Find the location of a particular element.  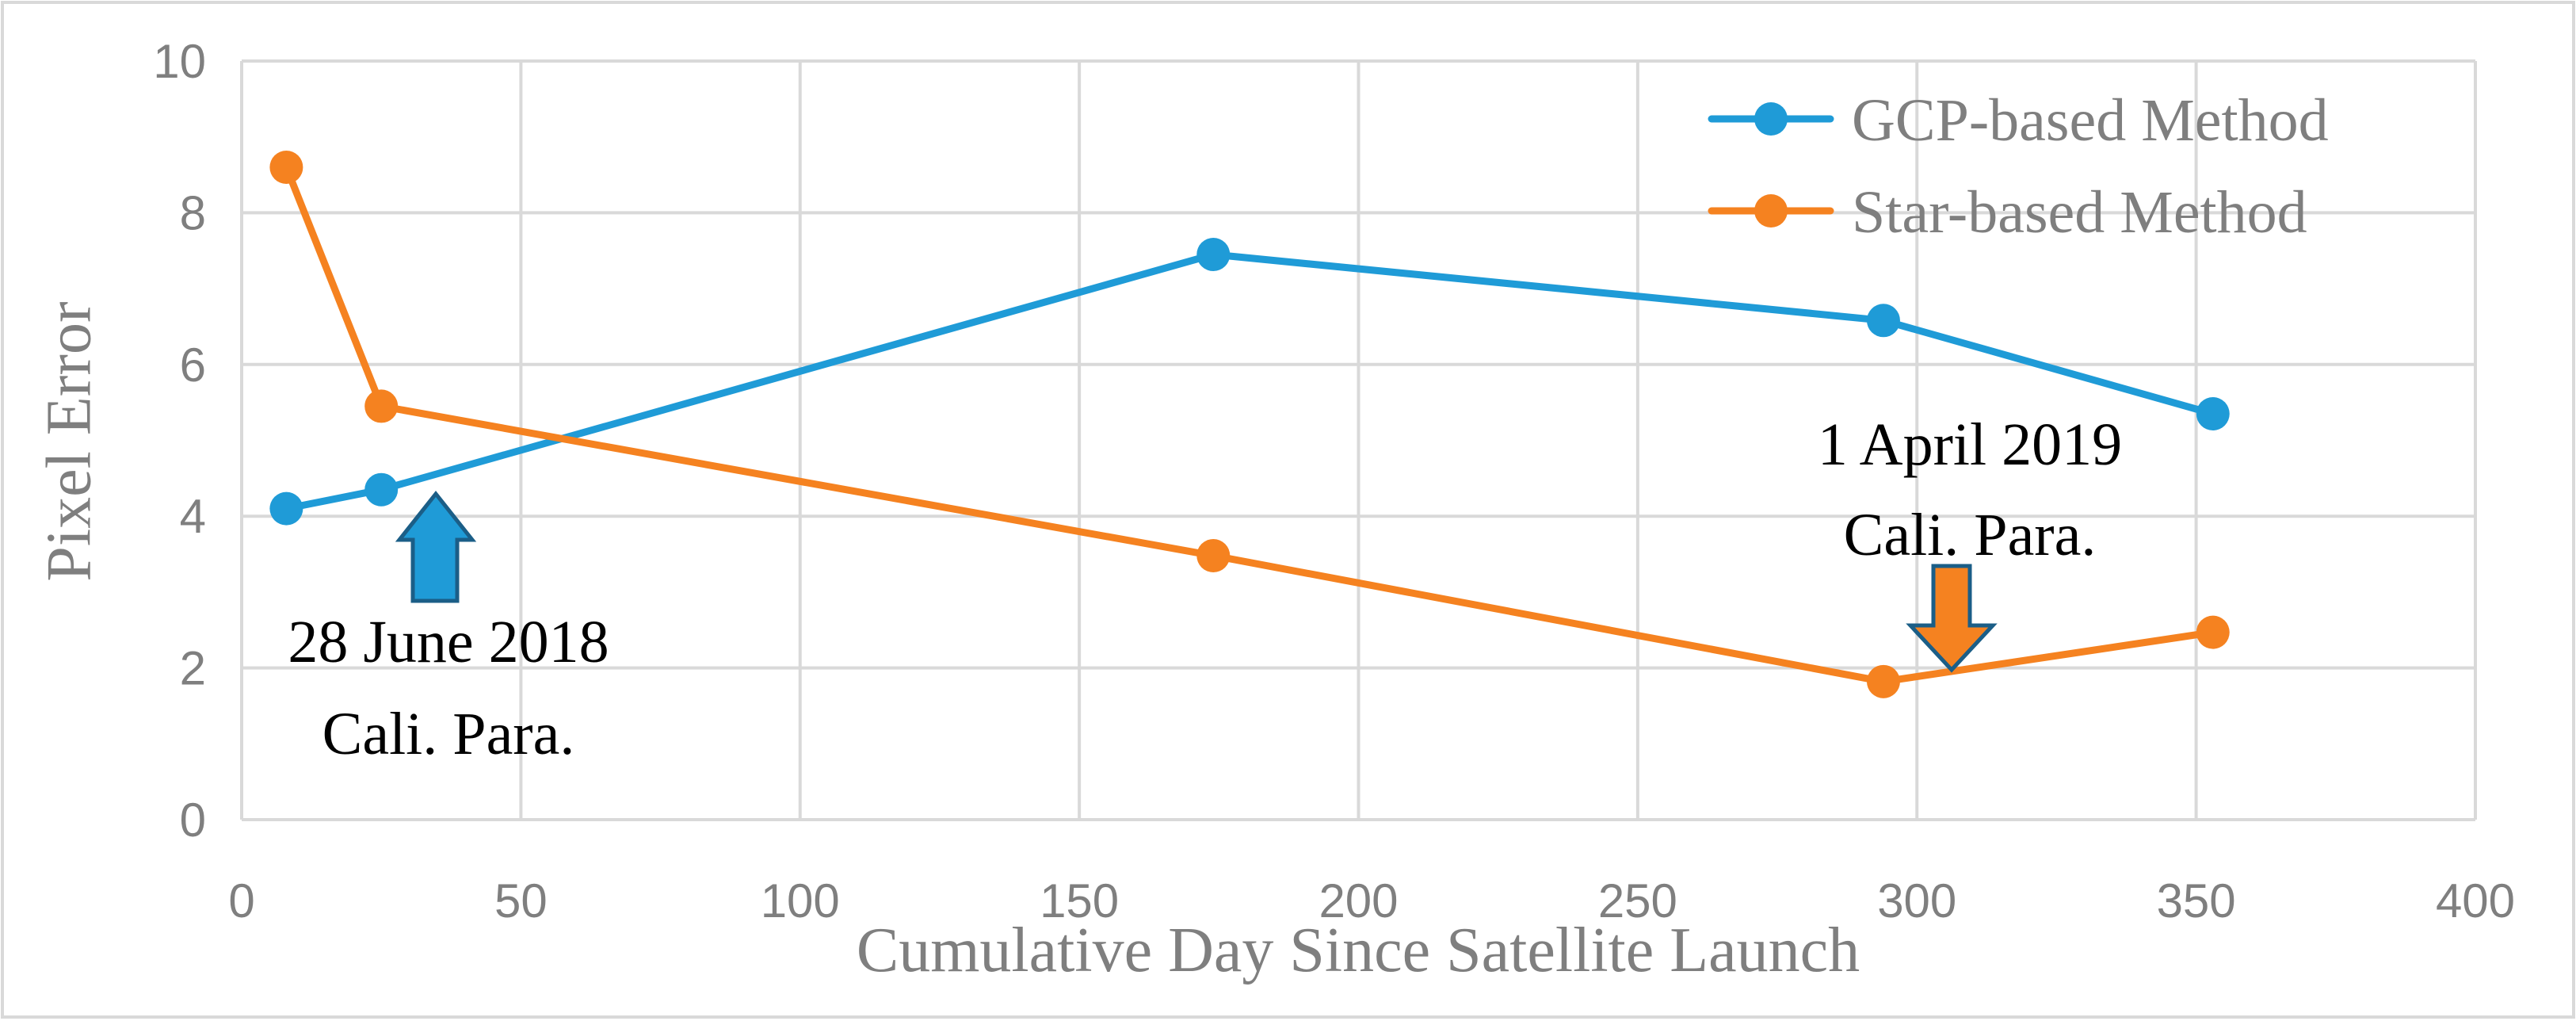

x-tick-label-50: 50 is located at coordinates (521, 900).